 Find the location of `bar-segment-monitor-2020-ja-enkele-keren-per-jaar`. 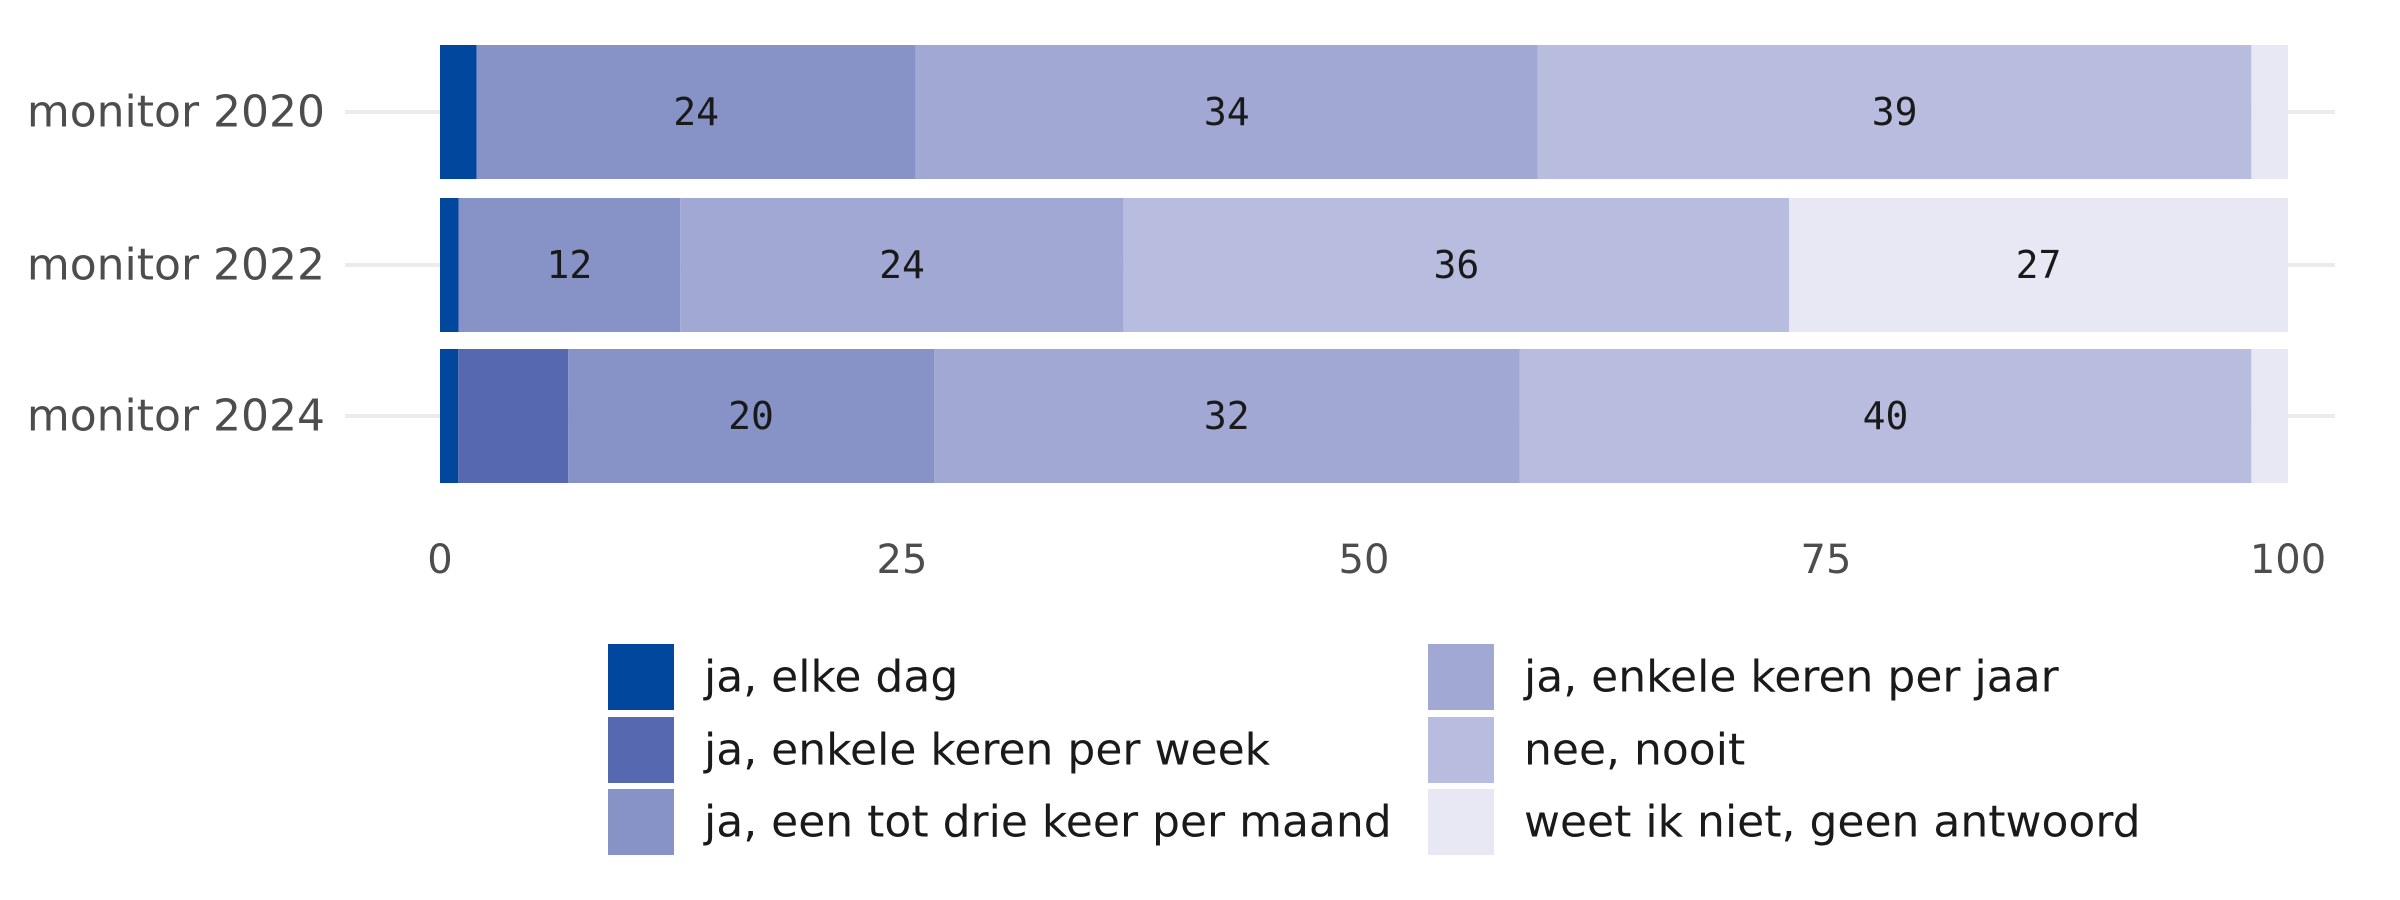

bar-segment-monitor-2020-ja-enkele-keren-per-jaar is located at coordinates (1226, 112).